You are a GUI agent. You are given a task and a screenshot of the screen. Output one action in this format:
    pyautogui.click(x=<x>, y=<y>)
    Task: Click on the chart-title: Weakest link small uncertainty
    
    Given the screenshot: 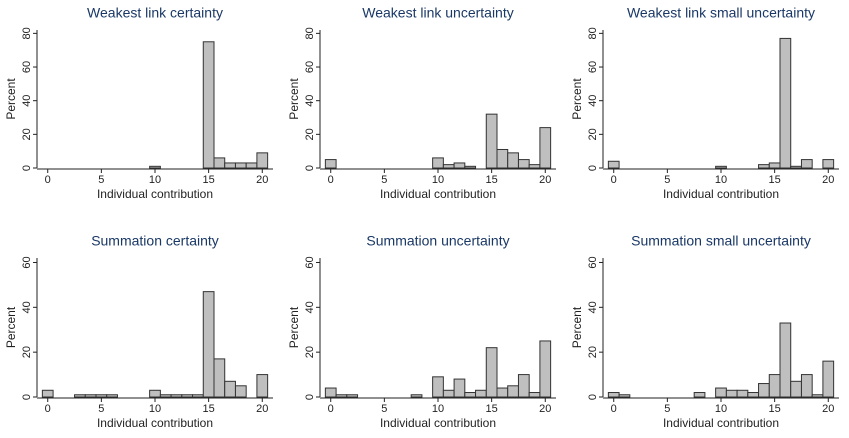 What is the action you would take?
    pyautogui.click(x=721, y=13)
    